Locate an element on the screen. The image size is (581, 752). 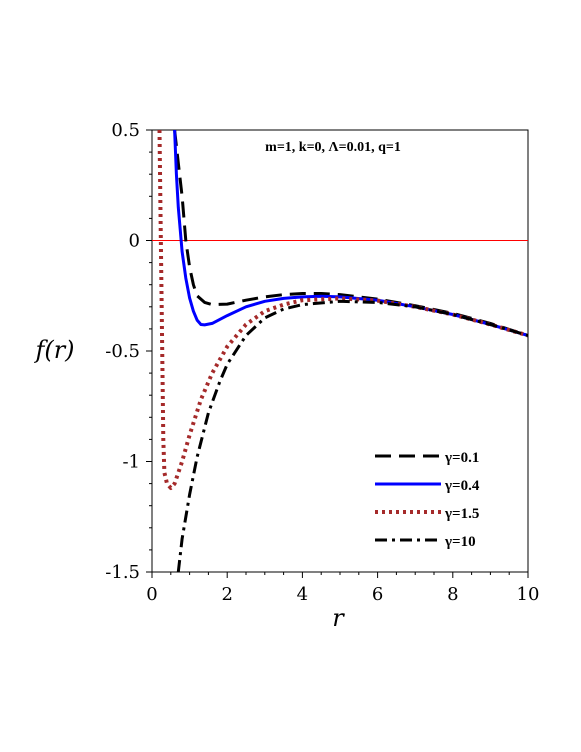
legend: γ=0.1 γ=0.4 γ=1.5 γ=10 is located at coordinates (427, 500).